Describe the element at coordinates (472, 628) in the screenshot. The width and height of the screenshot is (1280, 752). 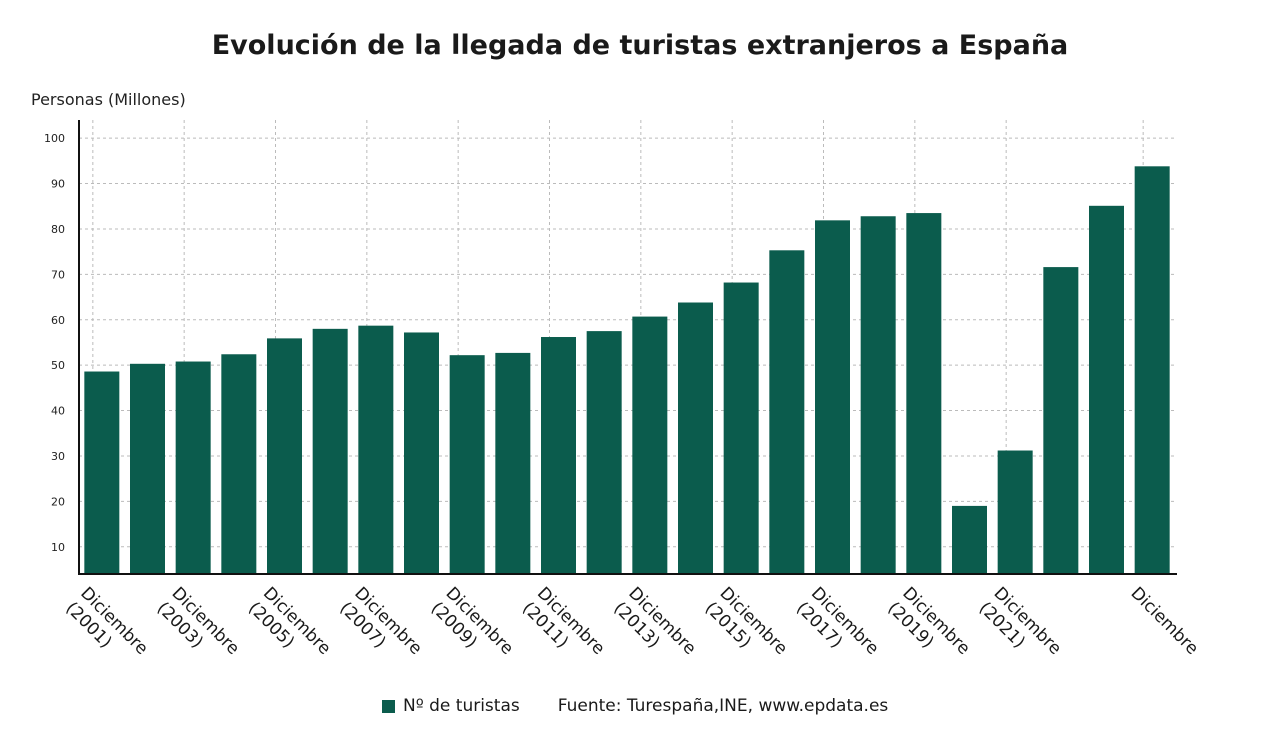
I see `x-tick-label: Diciembre(2009)` at that location.